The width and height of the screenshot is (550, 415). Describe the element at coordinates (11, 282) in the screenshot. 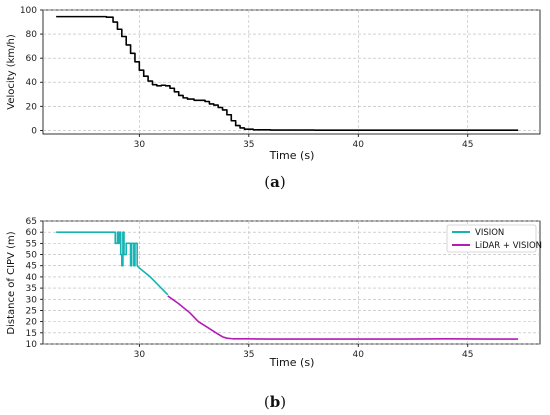

I see `distance-y-axis-label: Distance of CIPV (m)` at that location.